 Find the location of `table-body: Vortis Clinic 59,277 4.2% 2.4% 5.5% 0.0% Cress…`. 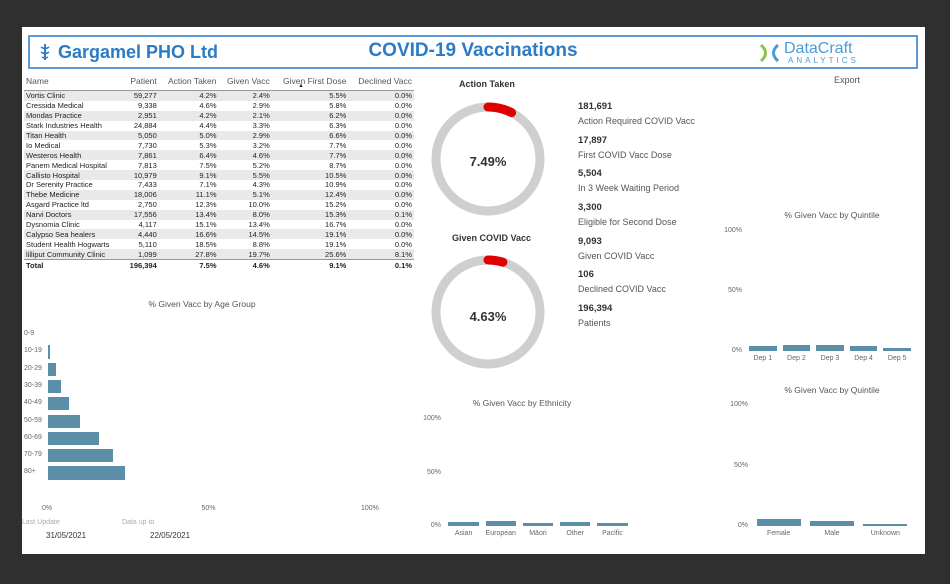

table-body: Vortis Clinic 59,277 4.2% 2.4% 5.5% 0.0% Cress… is located at coordinates (219, 175).